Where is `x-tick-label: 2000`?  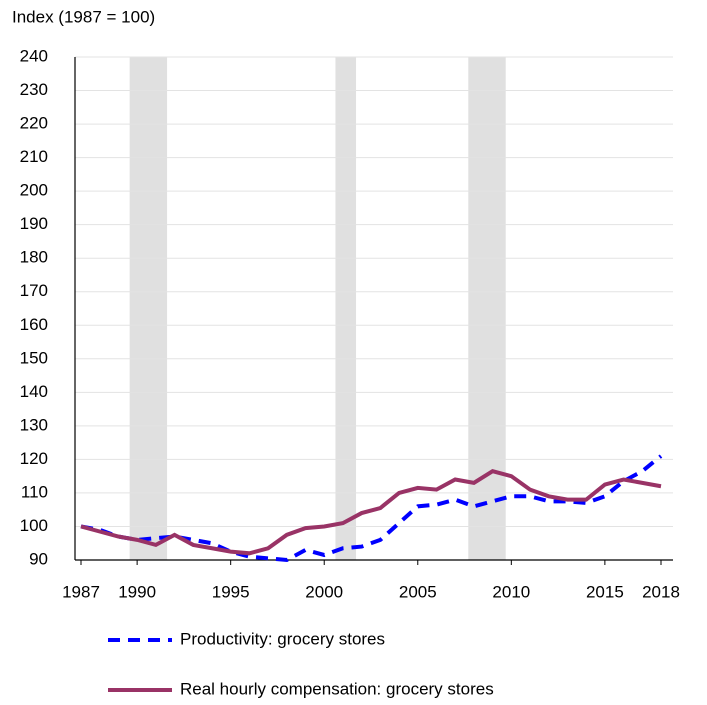
x-tick-label: 2000 is located at coordinates (324, 591).